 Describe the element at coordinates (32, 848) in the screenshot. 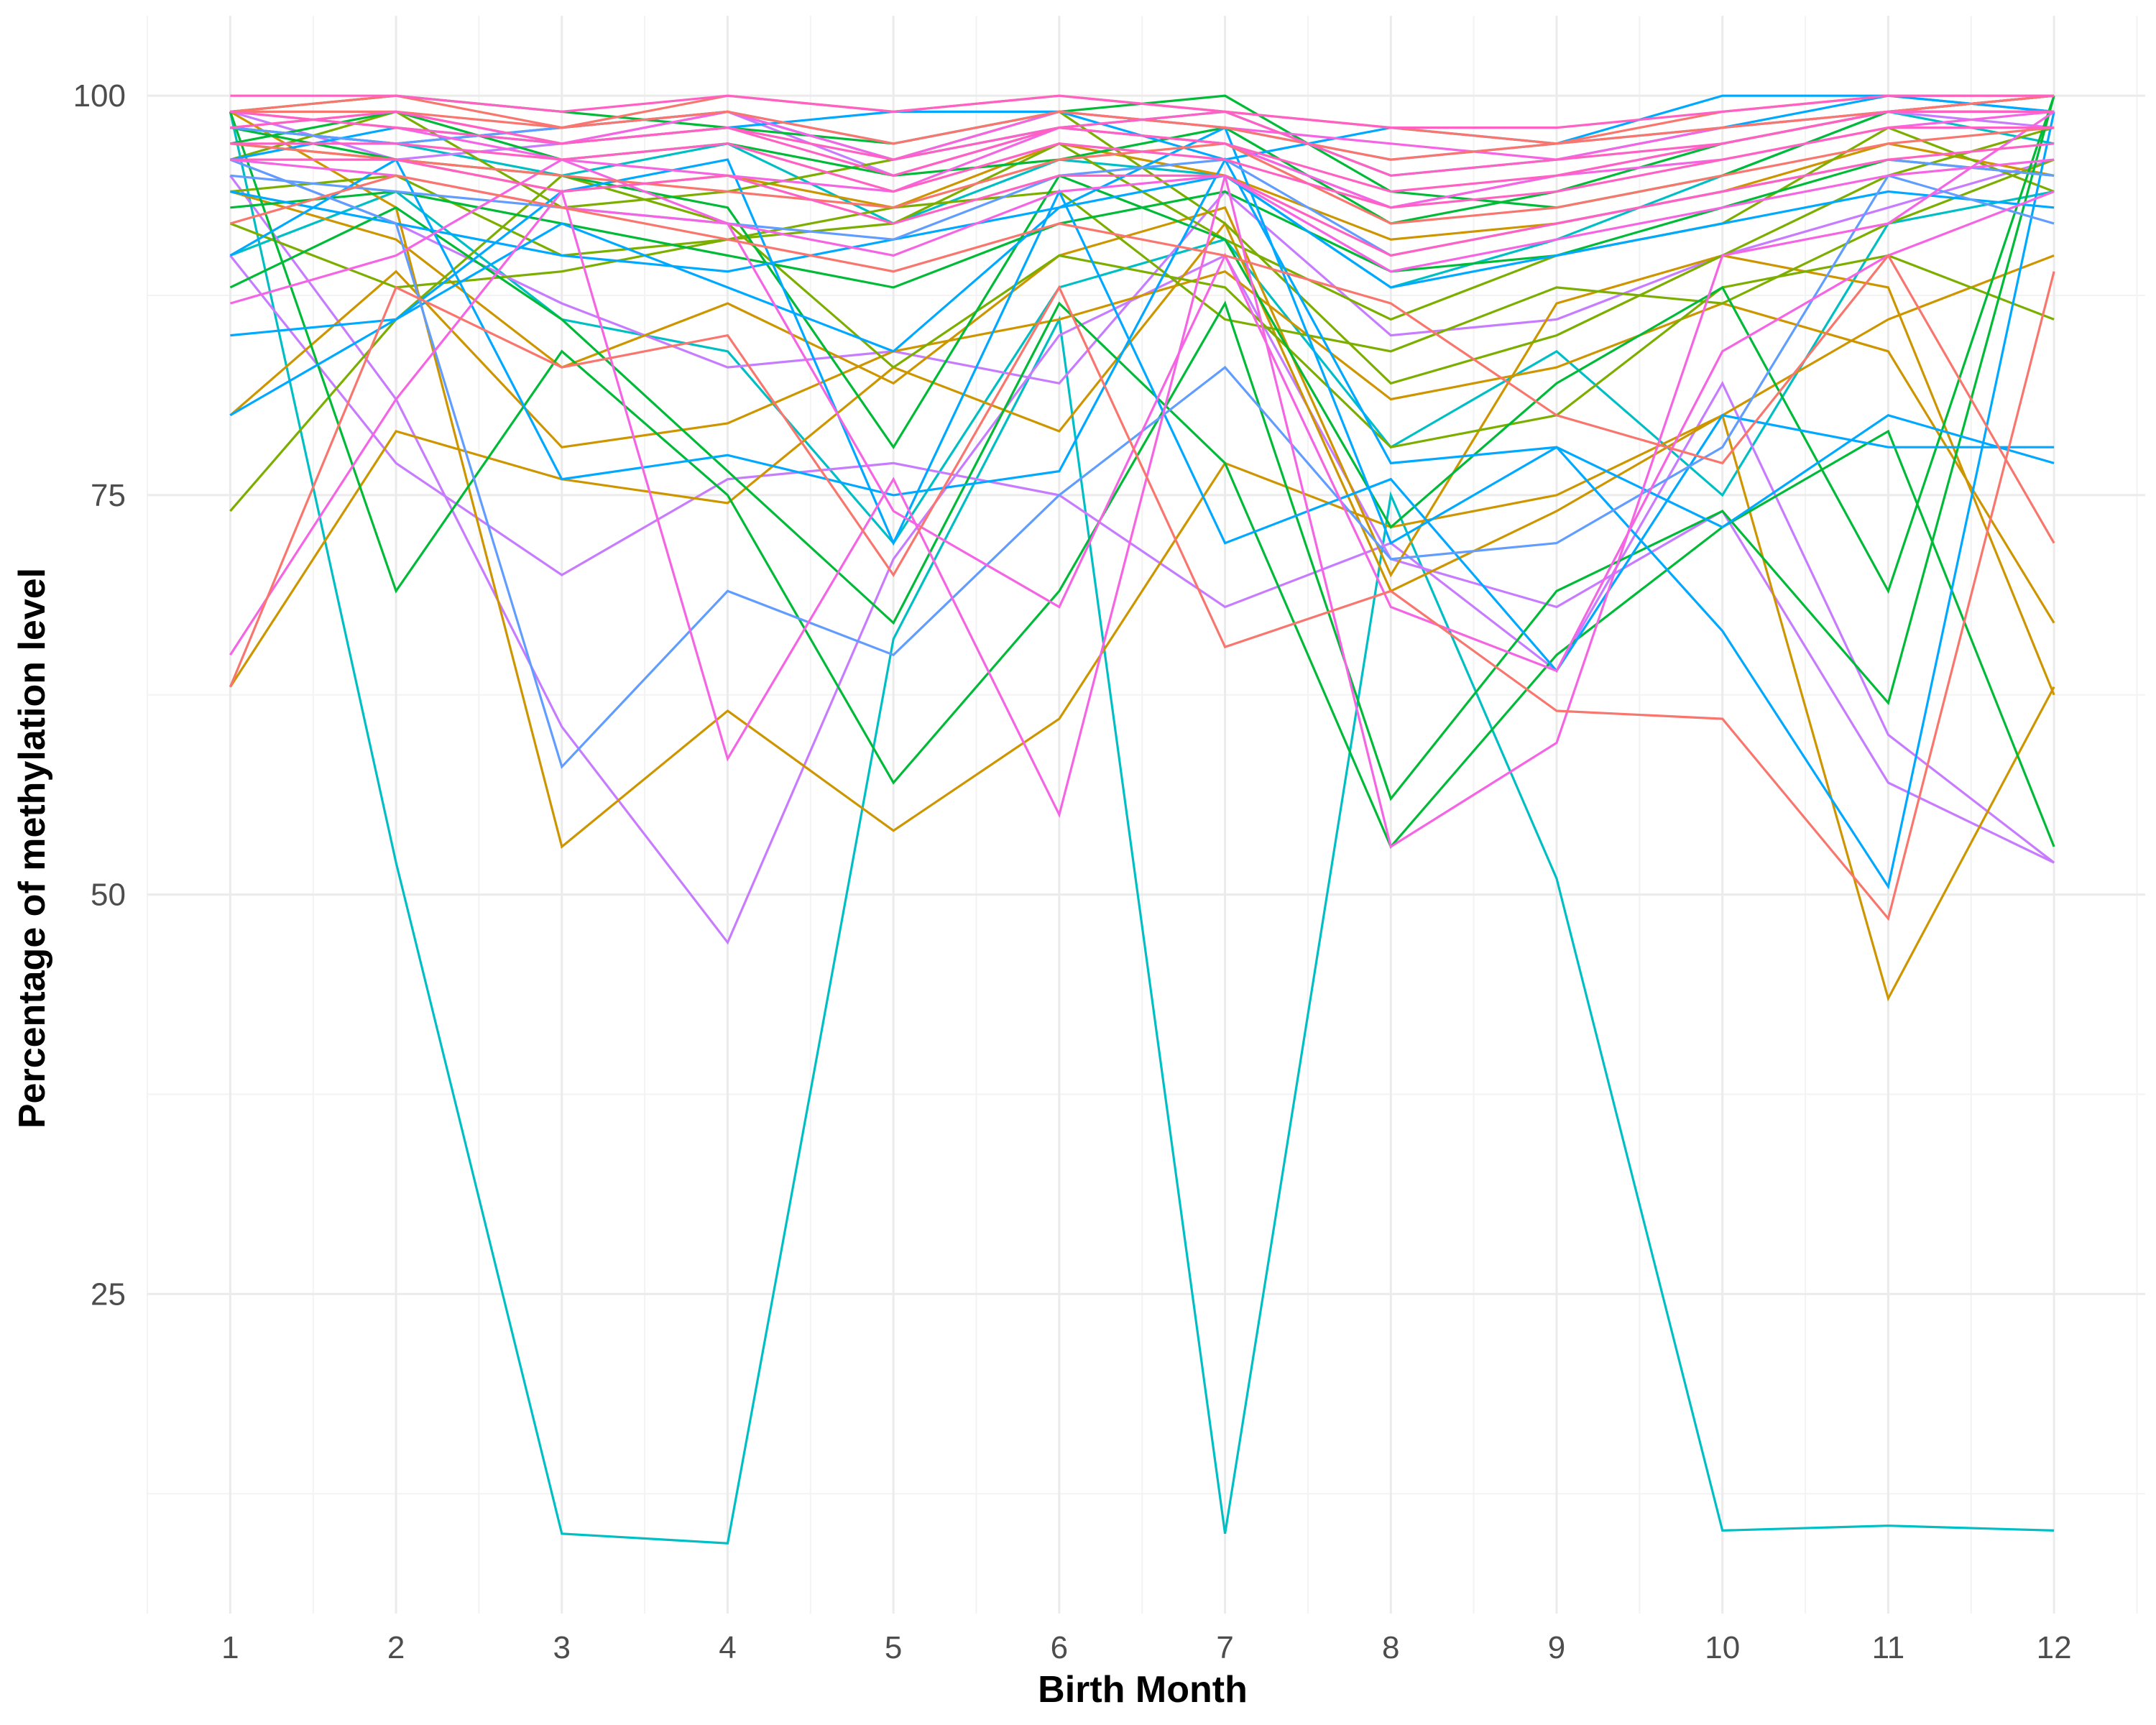

I see `y-axis-title: Percentage of methylation level` at that location.